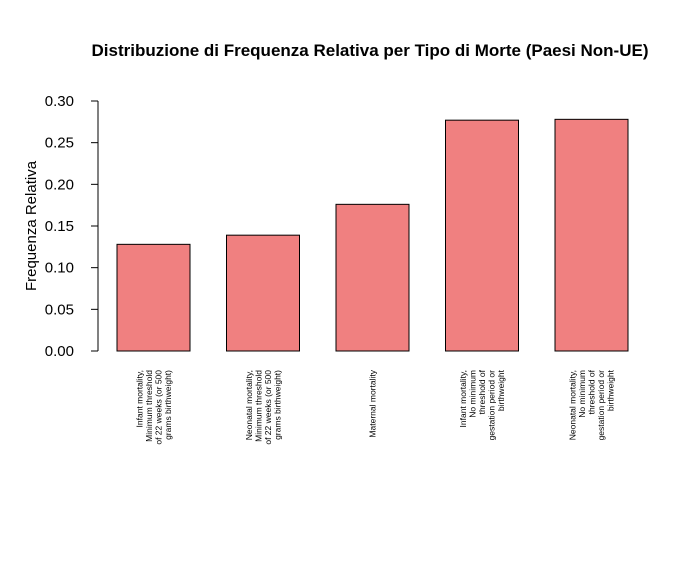  What do you see at coordinates (59, 101) in the screenshot?
I see `y-tick-label: 0.30` at bounding box center [59, 101].